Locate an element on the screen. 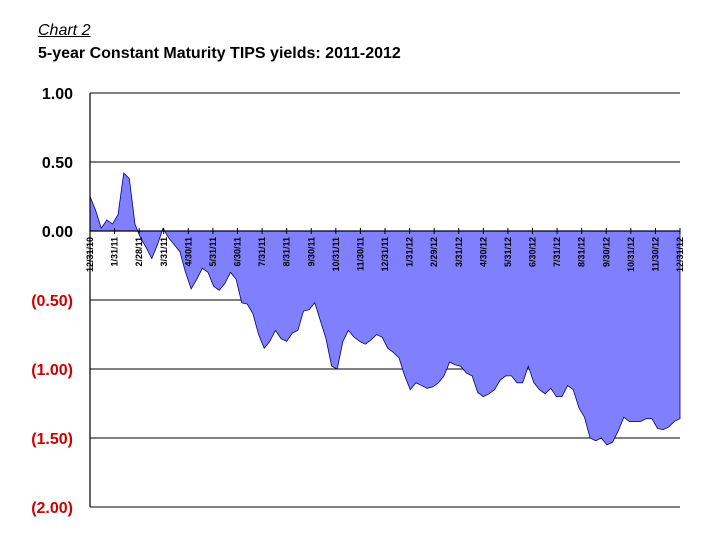 The height and width of the screenshot is (540, 720). y-tick-label: (0.50) is located at coordinates (52, 301).